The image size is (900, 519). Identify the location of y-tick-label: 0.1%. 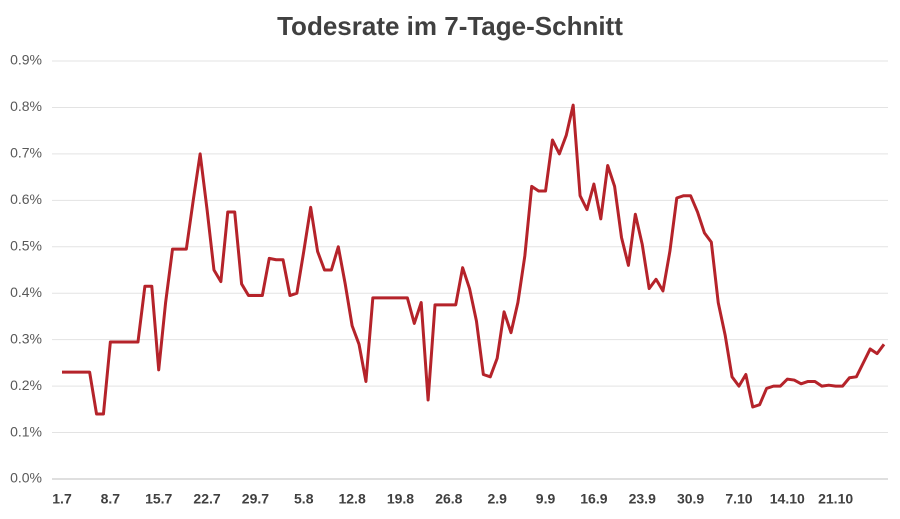
(26, 431).